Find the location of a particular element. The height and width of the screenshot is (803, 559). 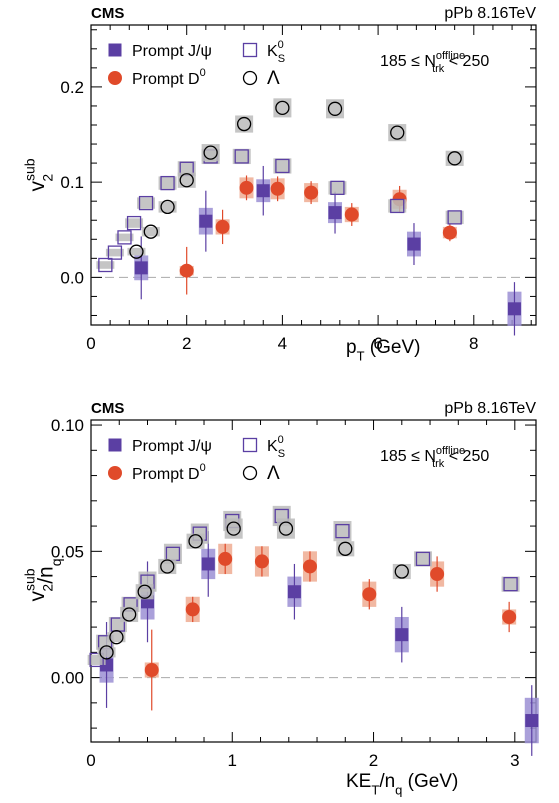

x-tick-label: 4 is located at coordinates (282, 343).